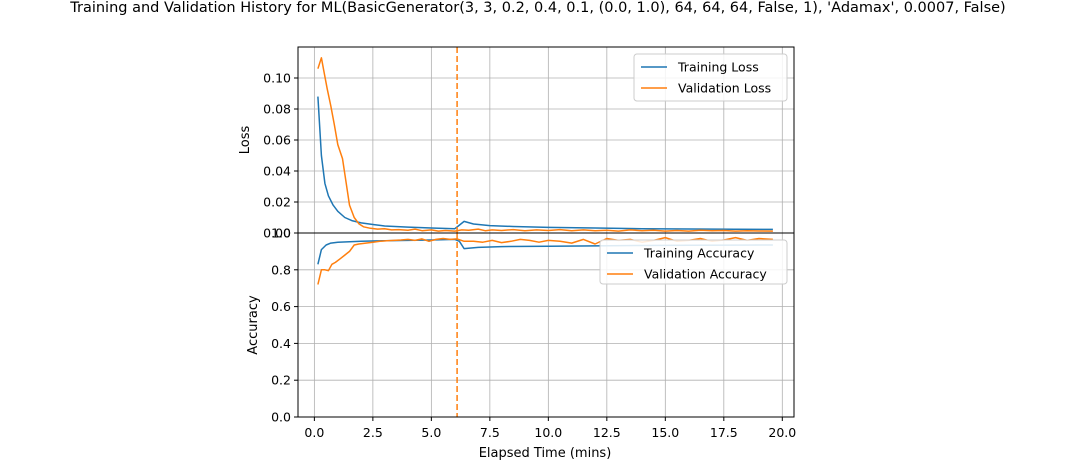  I want to click on acc-ytick-label: 0.2, so click(281, 380).